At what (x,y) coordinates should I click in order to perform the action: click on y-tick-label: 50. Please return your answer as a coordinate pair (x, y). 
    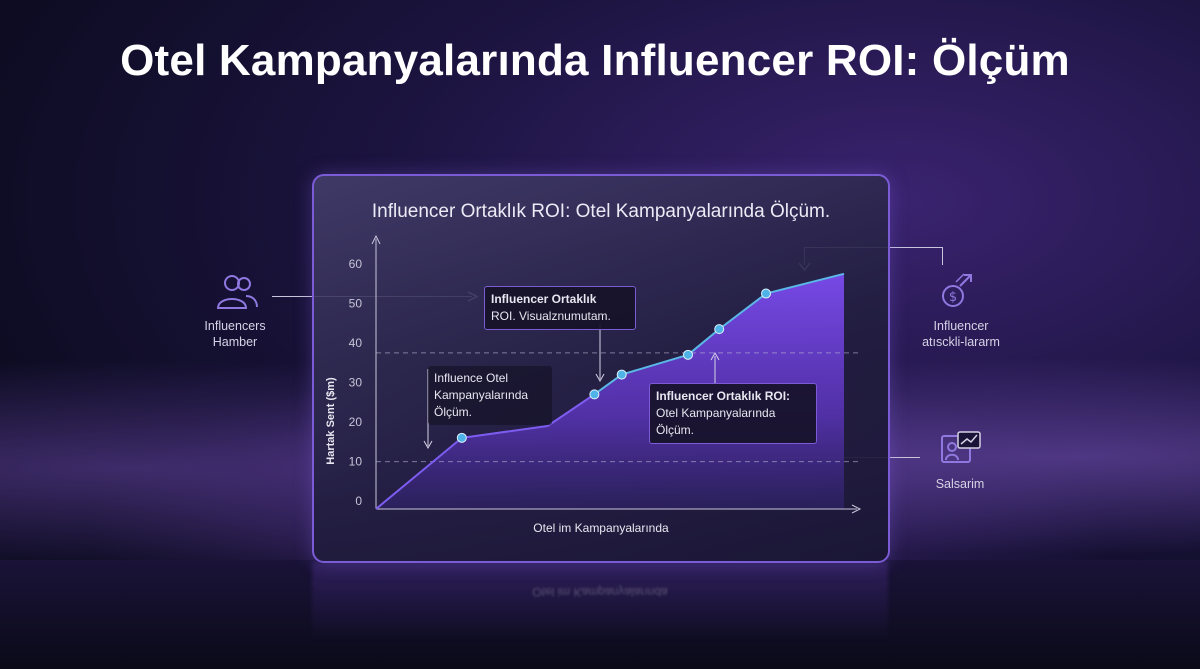
    Looking at the image, I should click on (356, 303).